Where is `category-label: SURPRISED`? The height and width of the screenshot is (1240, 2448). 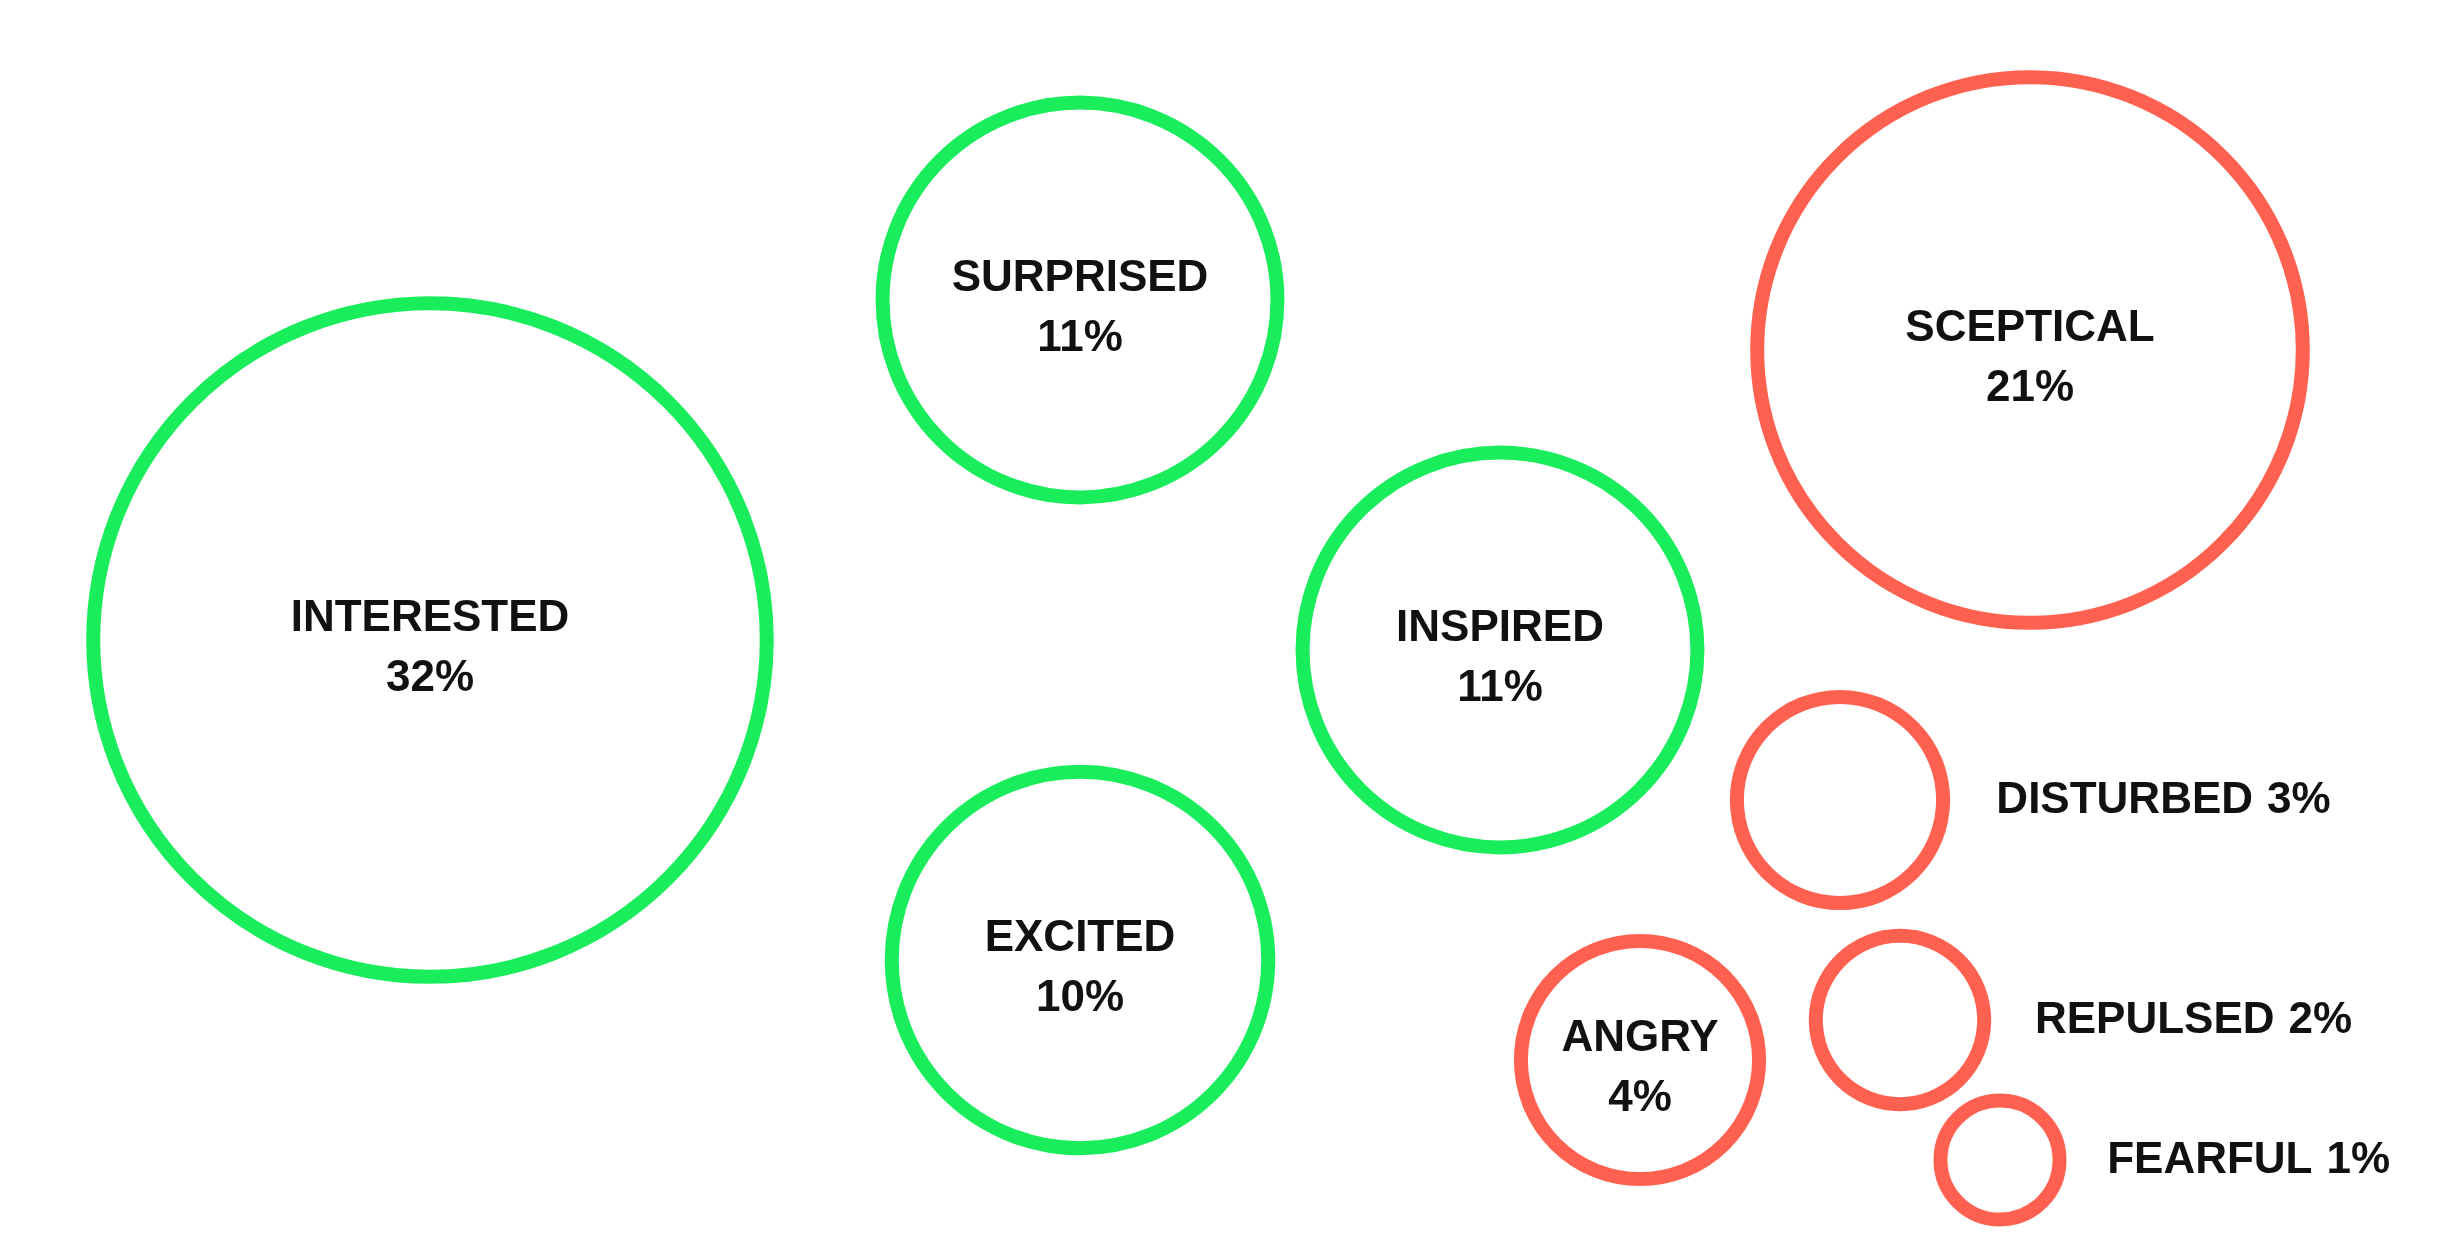 category-label: SURPRISED is located at coordinates (1080, 275).